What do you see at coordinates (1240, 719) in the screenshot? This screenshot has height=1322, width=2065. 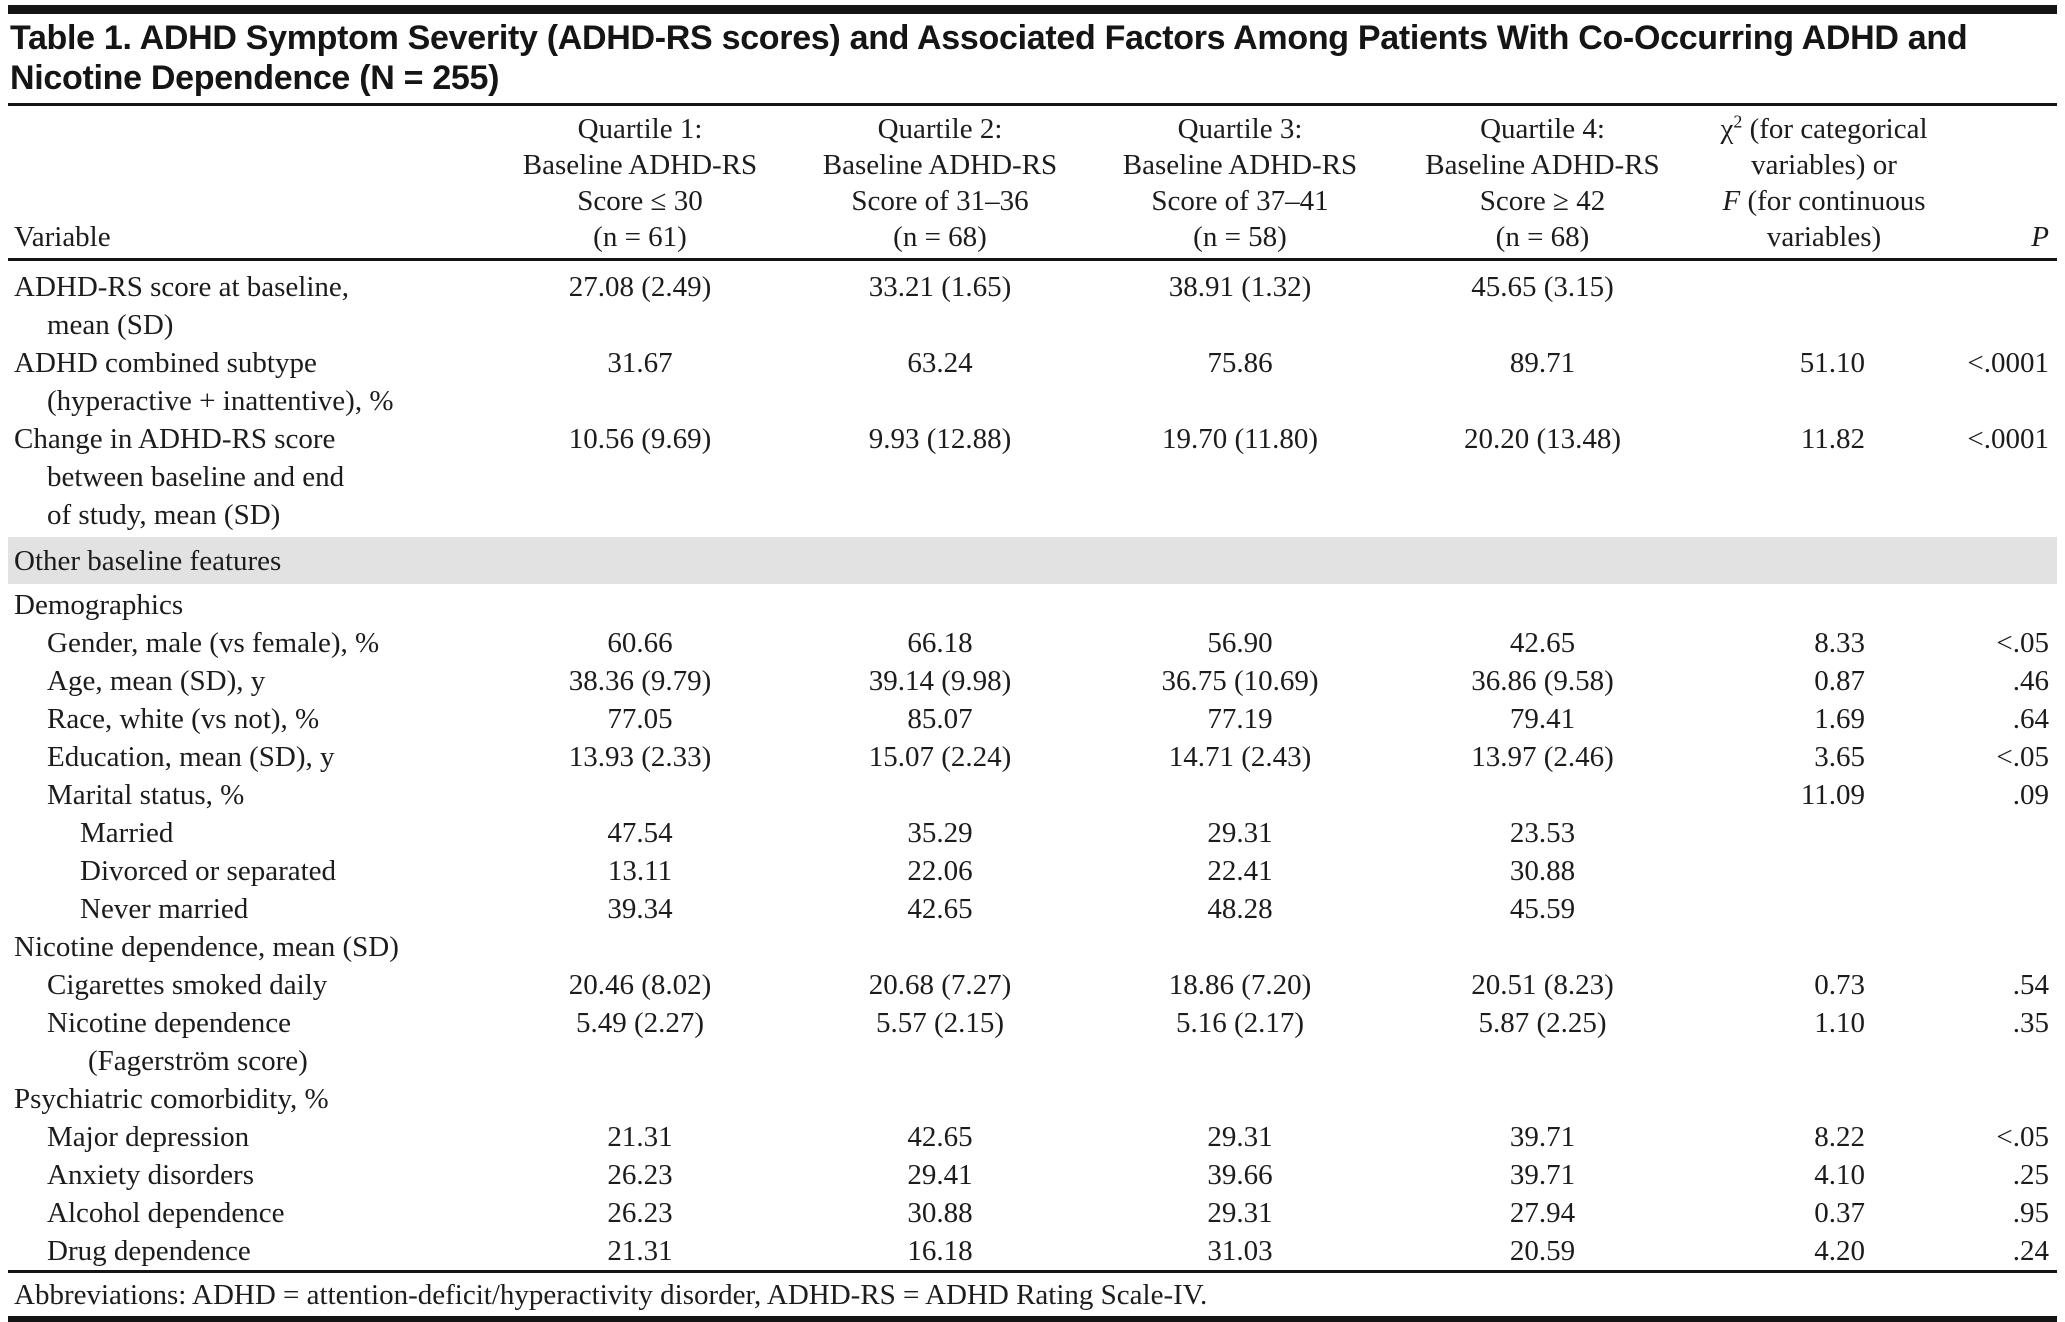 I see `cell-q3: 77.19` at bounding box center [1240, 719].